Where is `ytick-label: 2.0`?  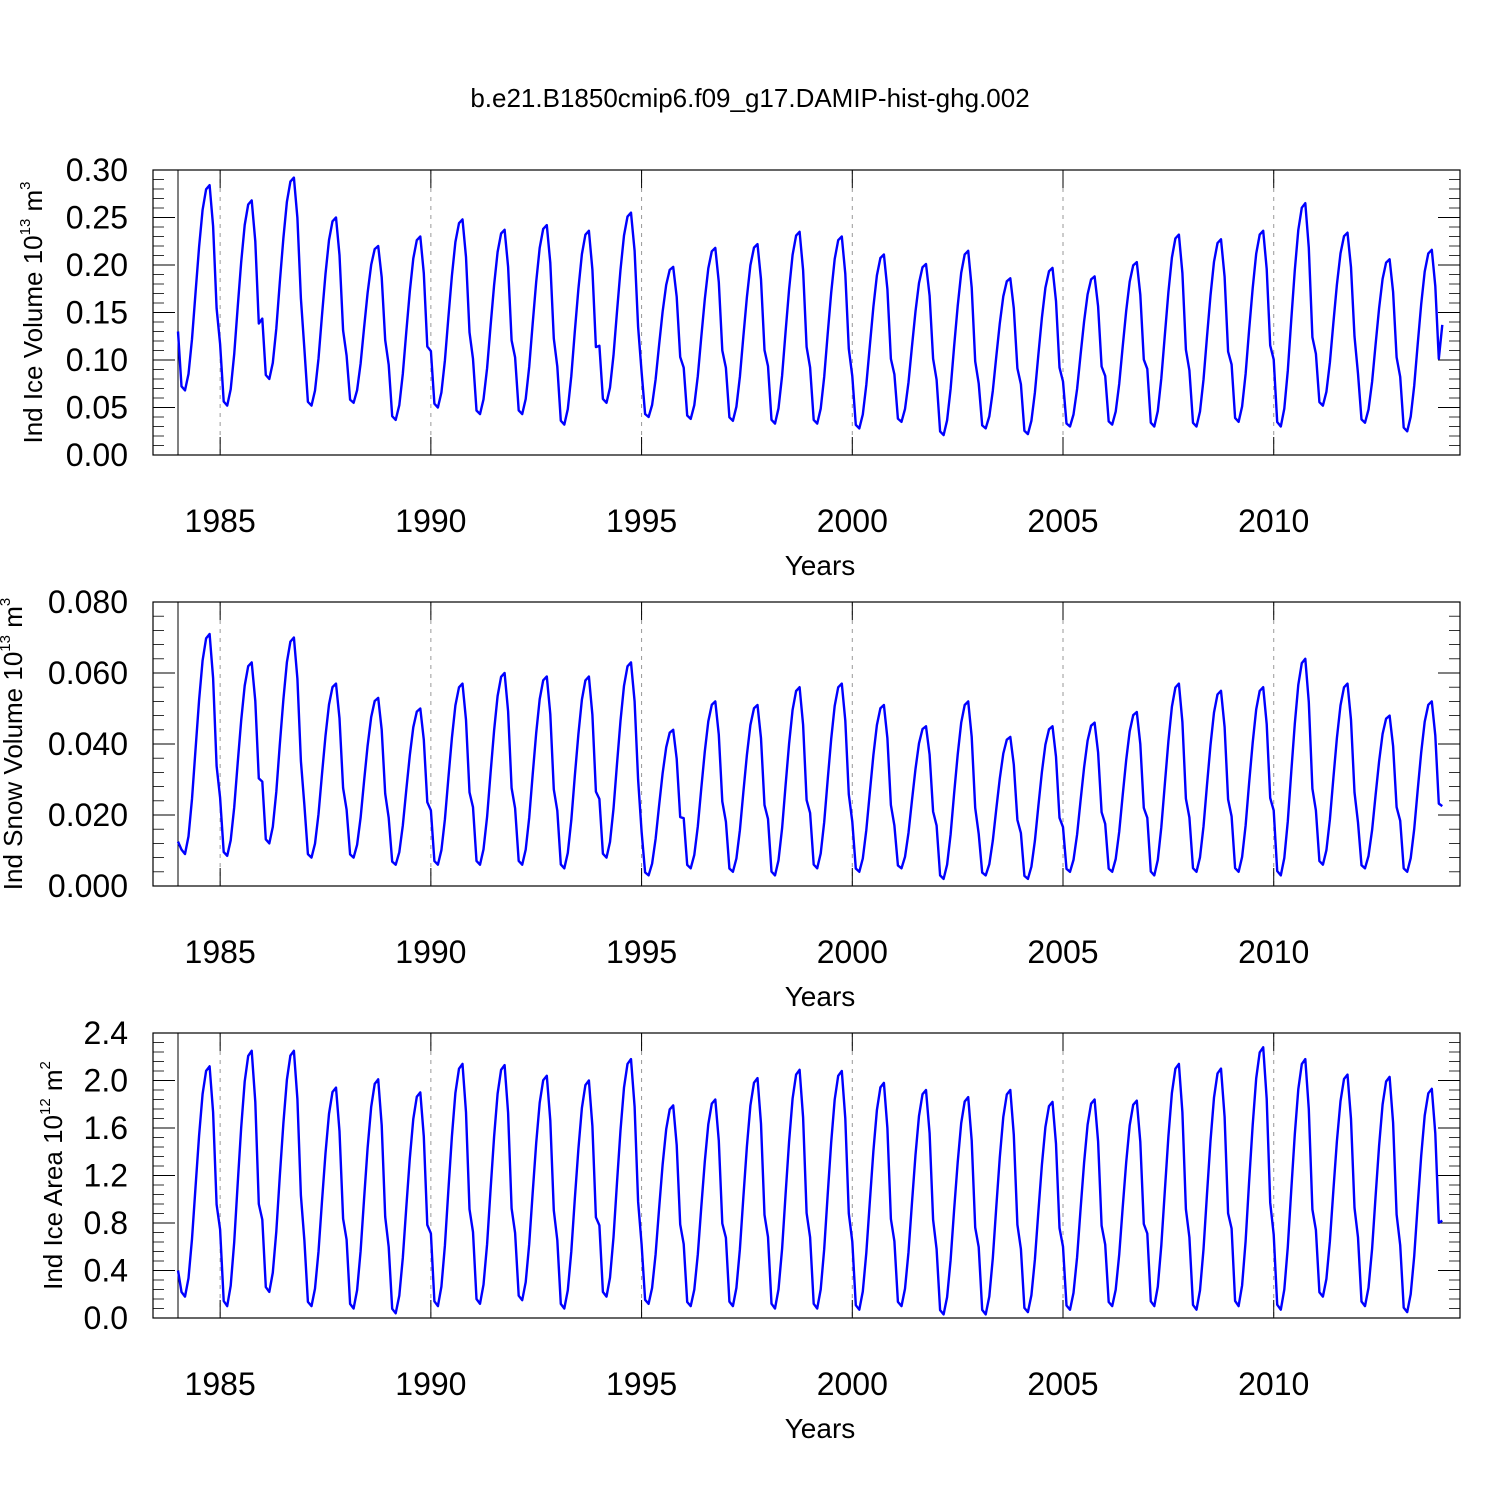
ytick-label: 2.0 is located at coordinates (106, 1081).